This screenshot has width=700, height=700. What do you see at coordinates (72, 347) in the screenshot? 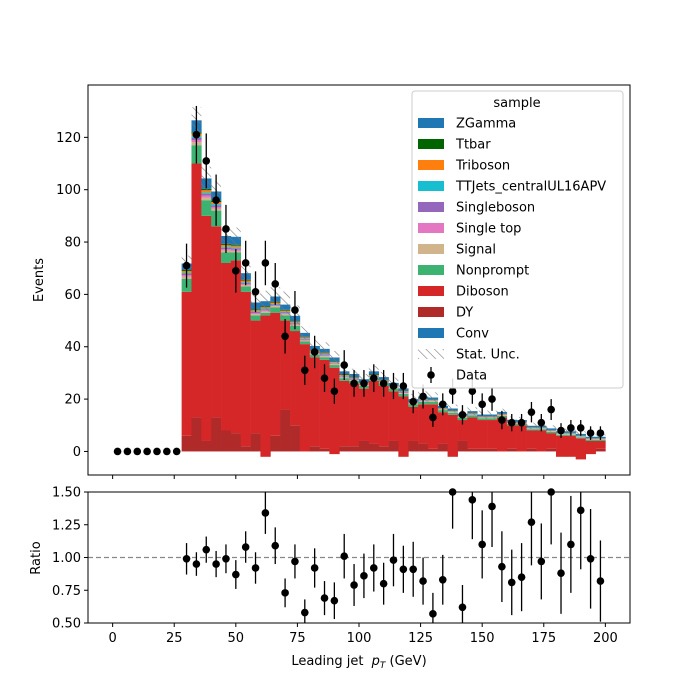
I see `y-tick-label: 40` at bounding box center [72, 347].